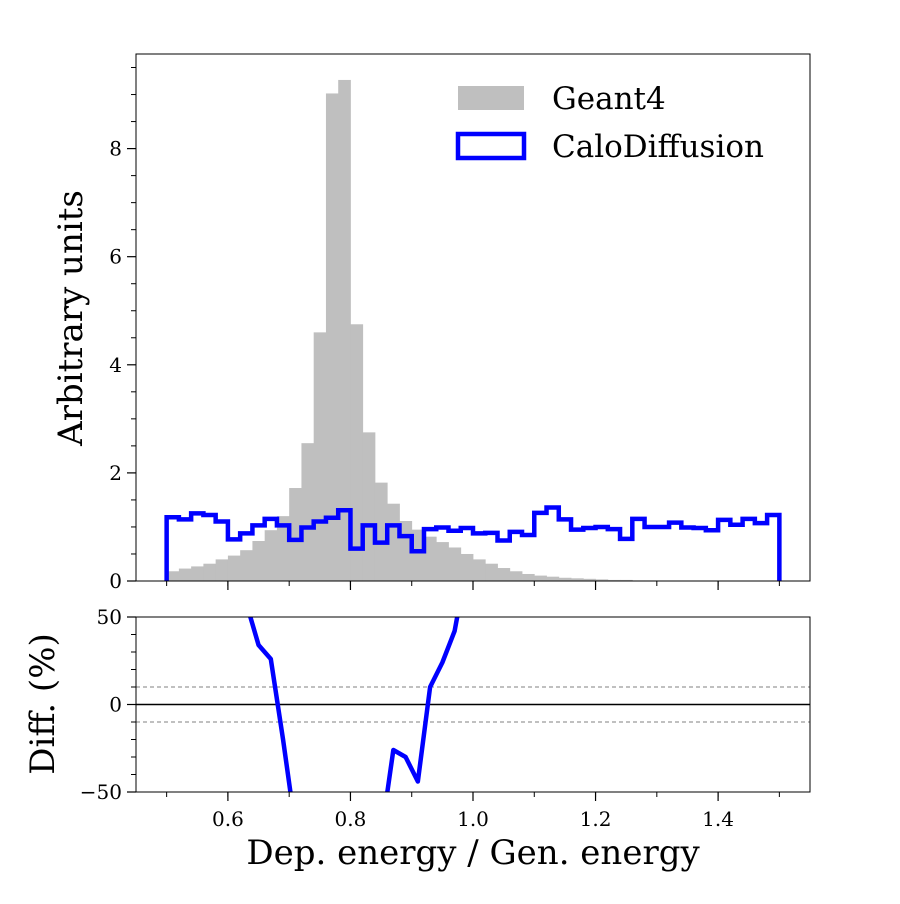 This screenshot has width=900, height=904. Describe the element at coordinates (609, 99) in the screenshot. I see `legend-label-geant4: Geant4` at that location.